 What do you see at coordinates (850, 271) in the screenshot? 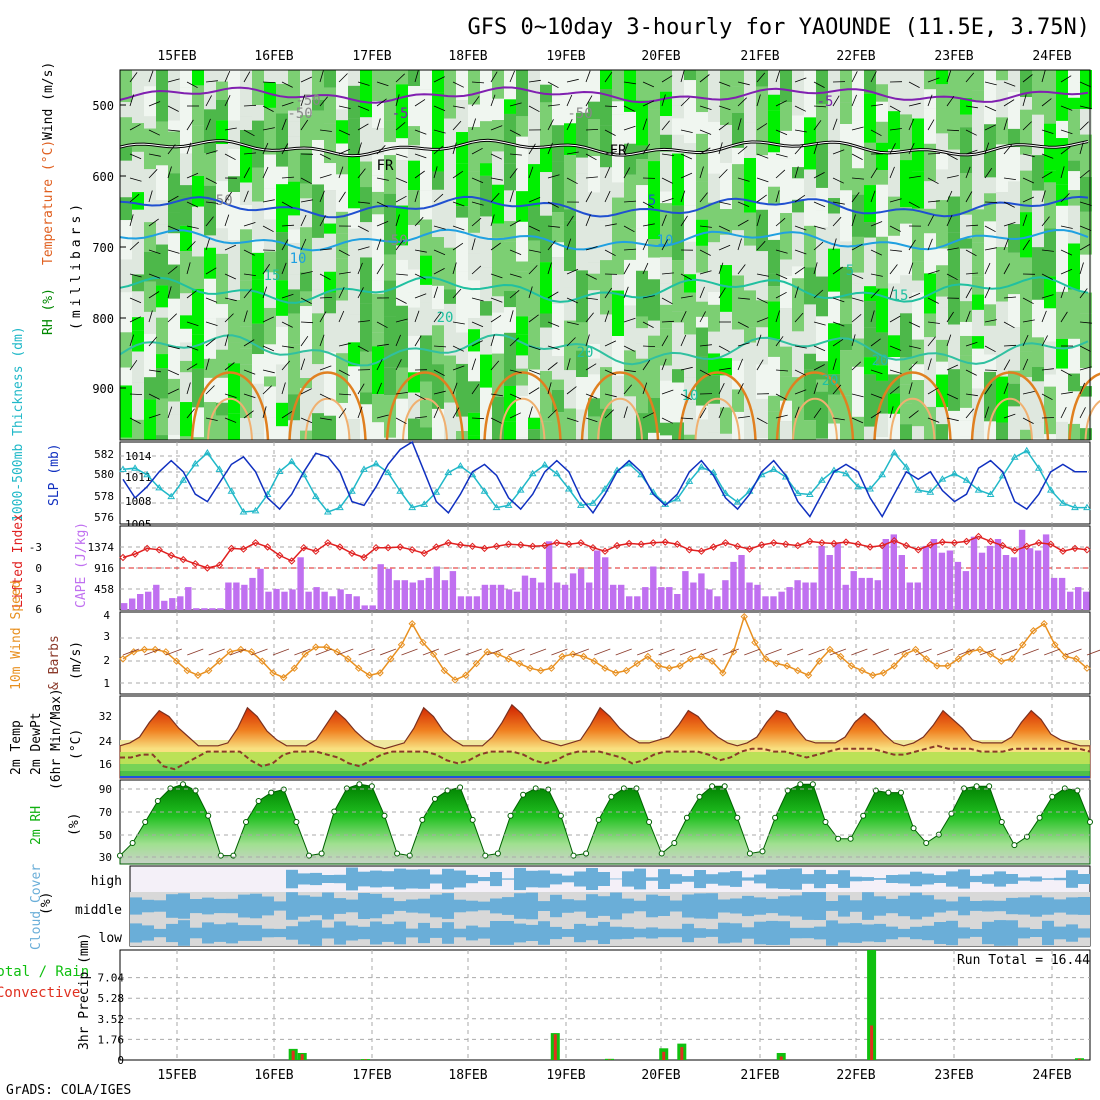
I see `contour-label: 5` at bounding box center [850, 271].